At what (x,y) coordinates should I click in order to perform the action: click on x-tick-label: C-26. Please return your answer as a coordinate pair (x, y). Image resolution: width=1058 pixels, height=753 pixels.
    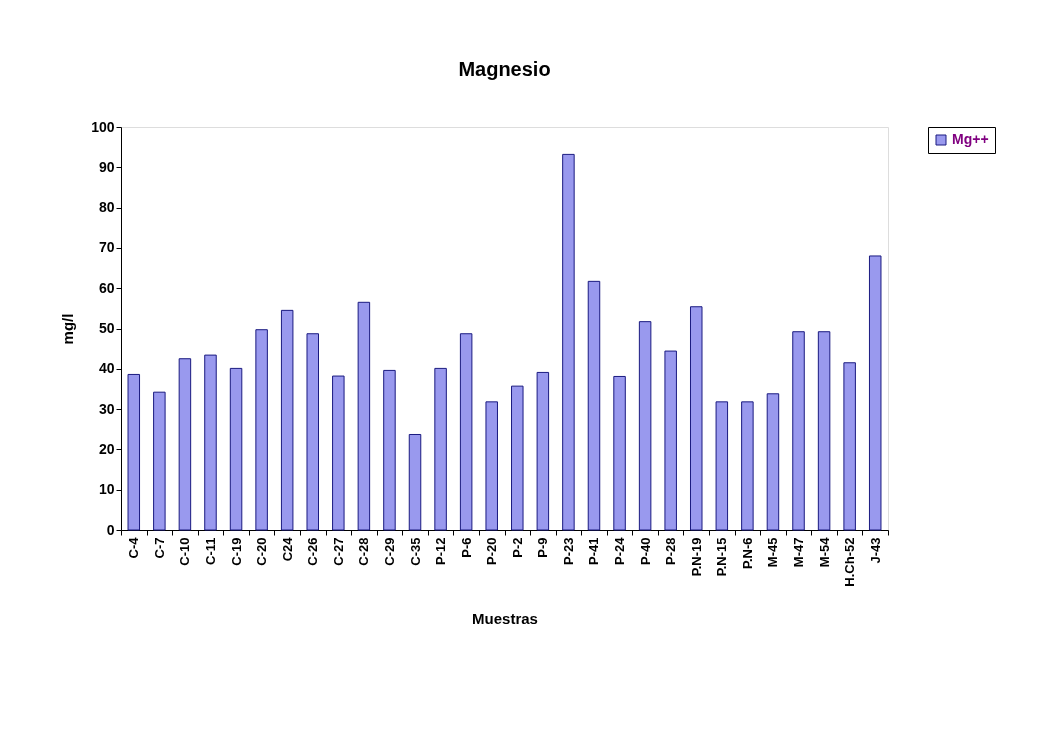
    Looking at the image, I should click on (313, 551).